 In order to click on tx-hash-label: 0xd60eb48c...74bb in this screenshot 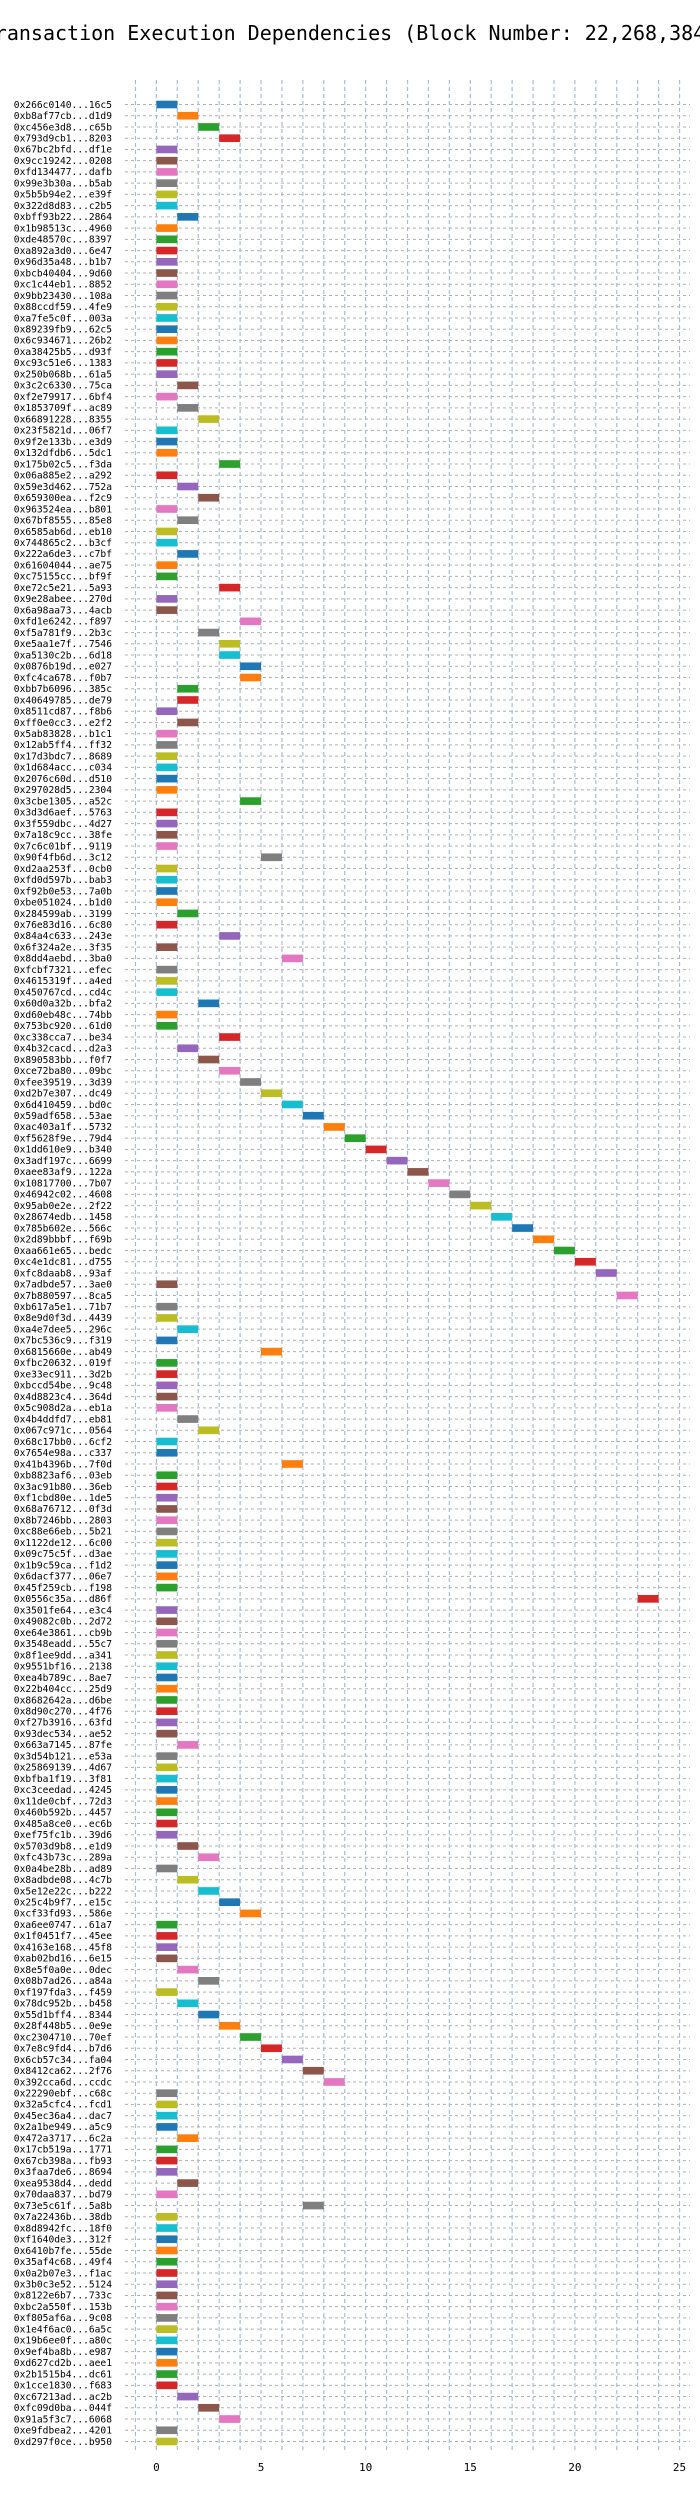, I will do `click(63, 1015)`.